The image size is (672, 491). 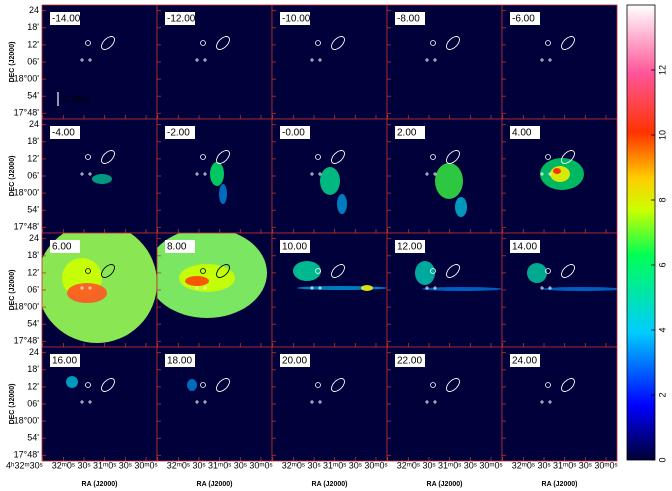 What do you see at coordinates (523, 19) in the screenshot?
I see `panel-label: -6.00` at bounding box center [523, 19].